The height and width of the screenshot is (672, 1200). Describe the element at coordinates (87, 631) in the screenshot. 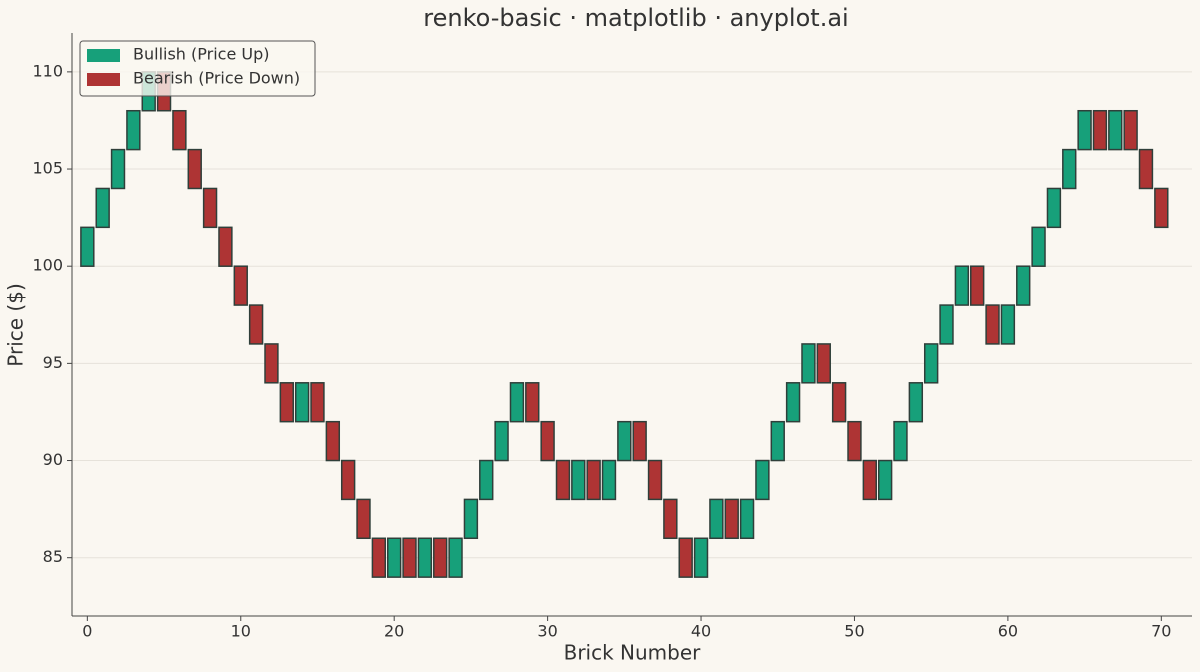

I see `x-tick-label: 0` at that location.